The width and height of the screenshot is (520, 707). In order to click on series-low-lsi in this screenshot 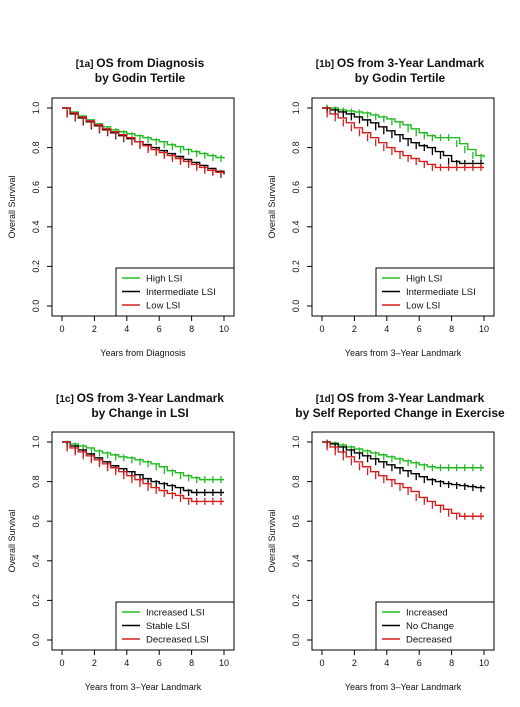, I will do `click(403, 139)`.